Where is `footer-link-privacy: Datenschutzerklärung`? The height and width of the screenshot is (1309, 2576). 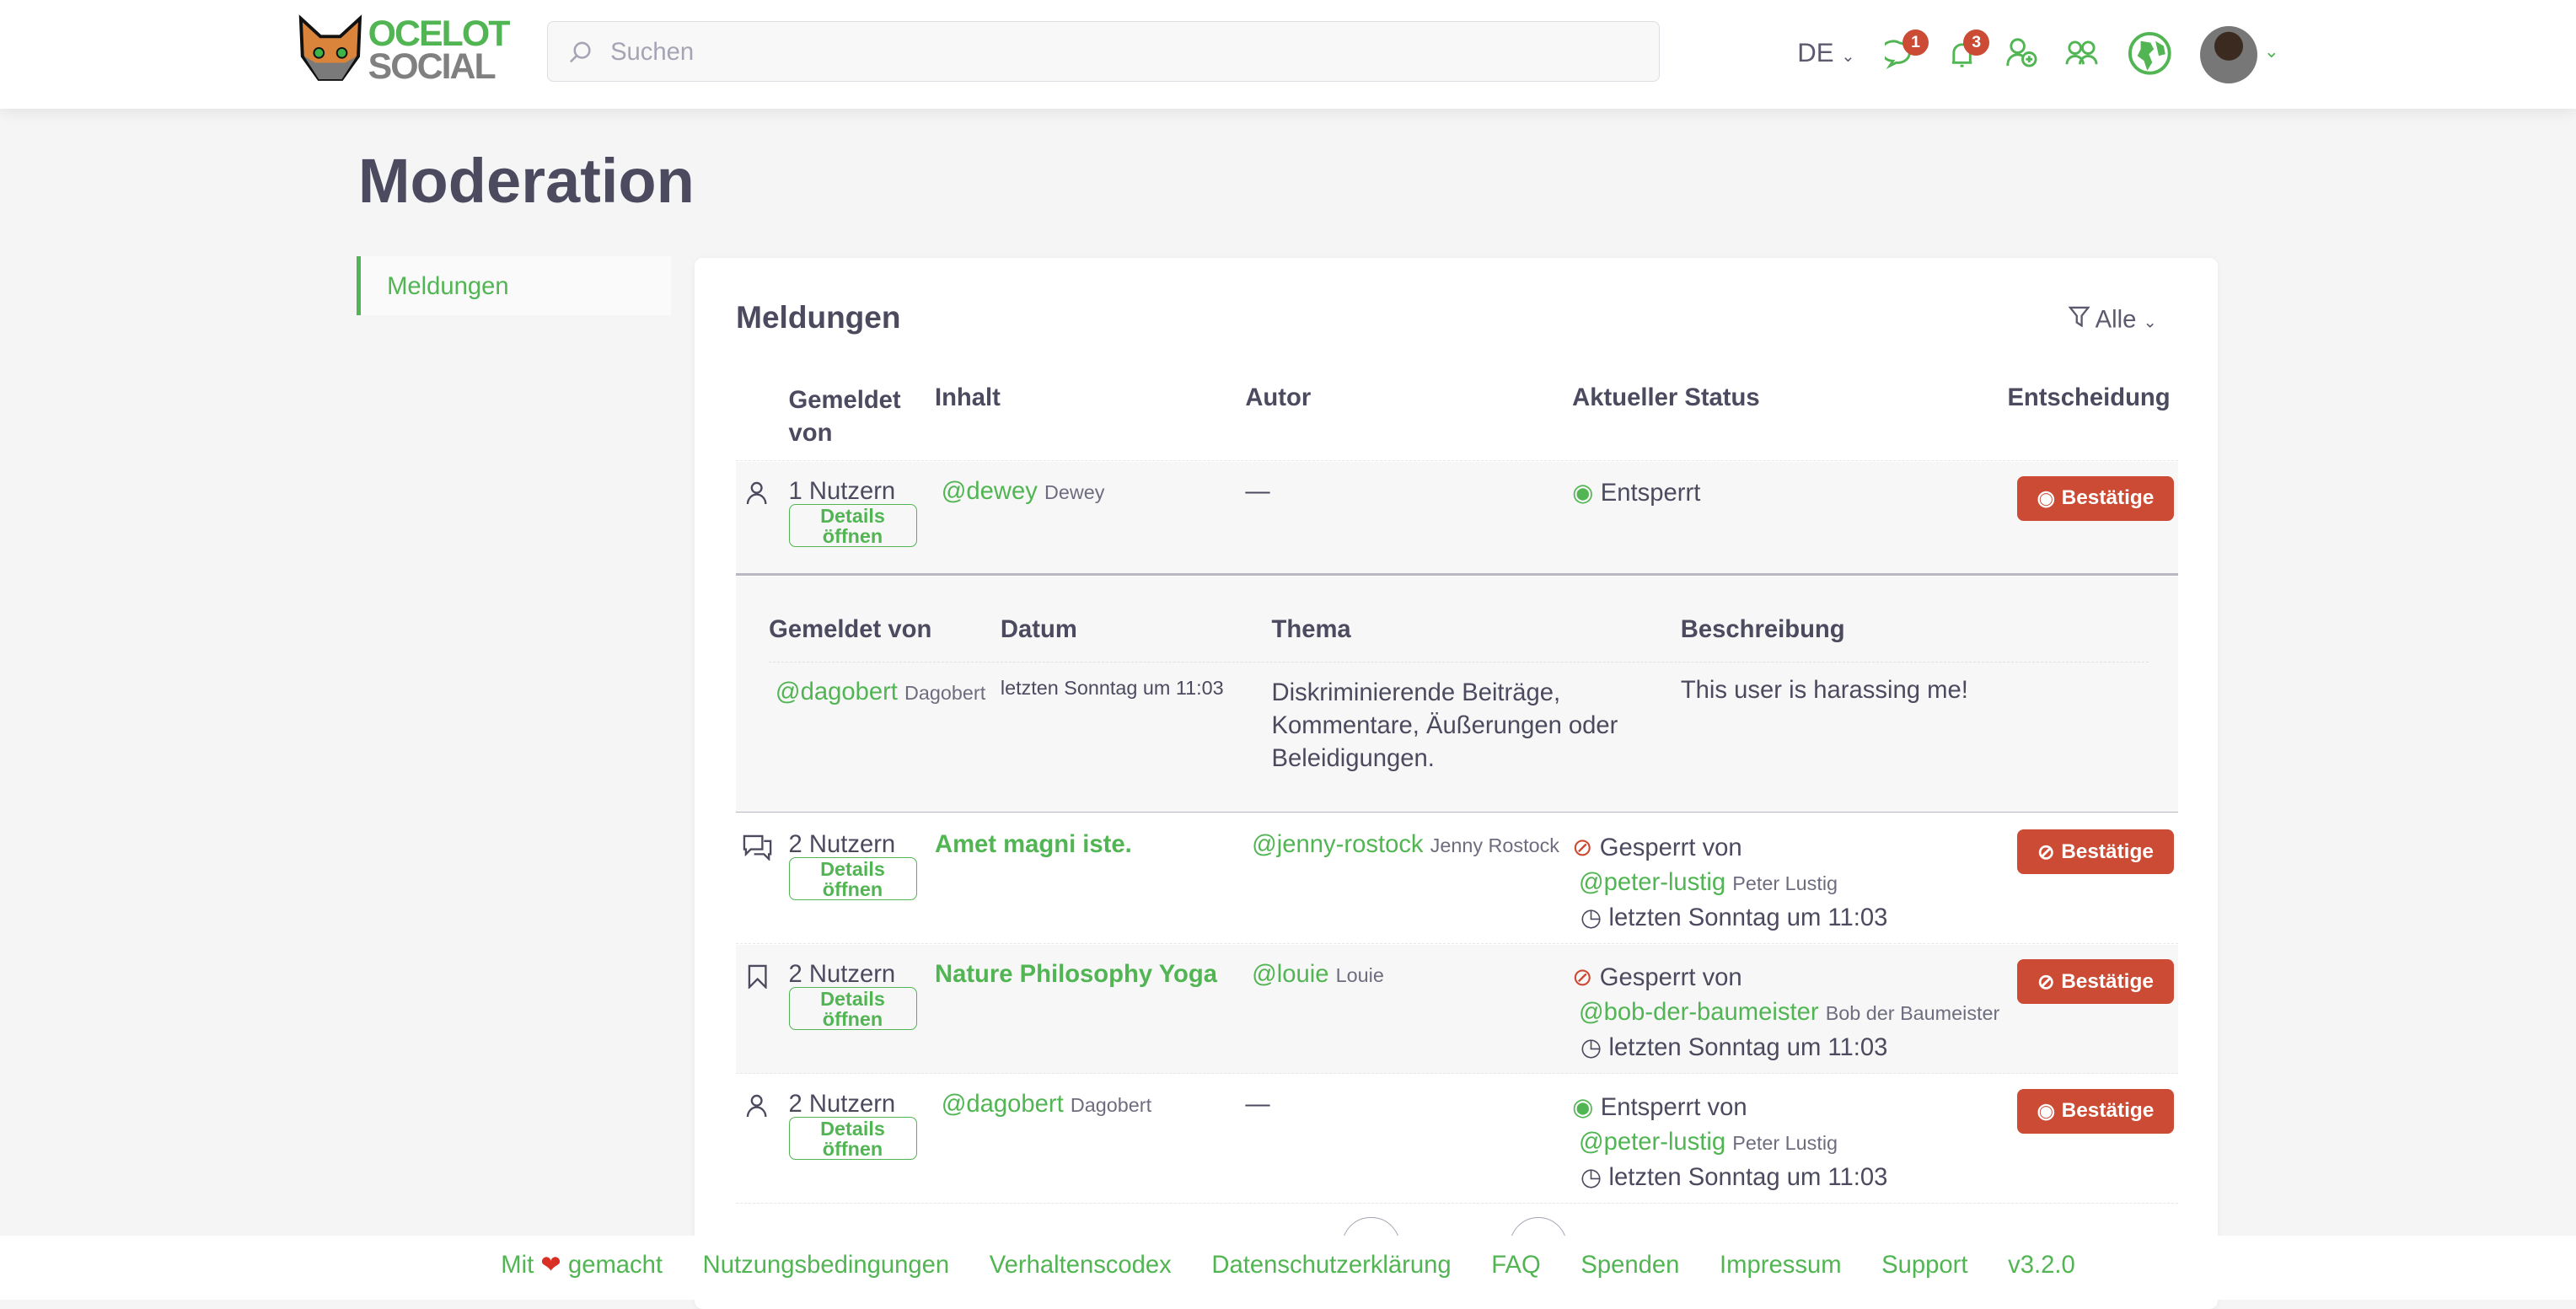 footer-link-privacy: Datenschutzerklärung is located at coordinates (1331, 1265).